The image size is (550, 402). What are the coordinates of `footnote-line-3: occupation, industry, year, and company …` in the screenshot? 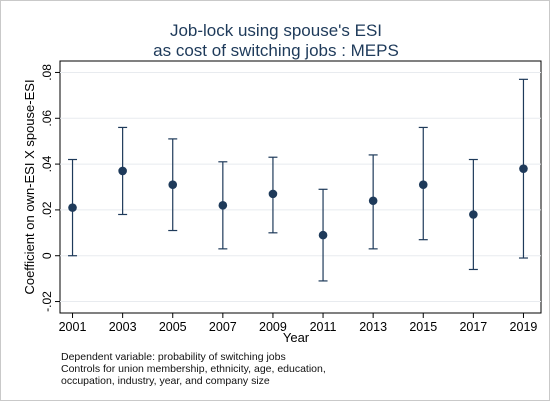 It's located at (165, 381).